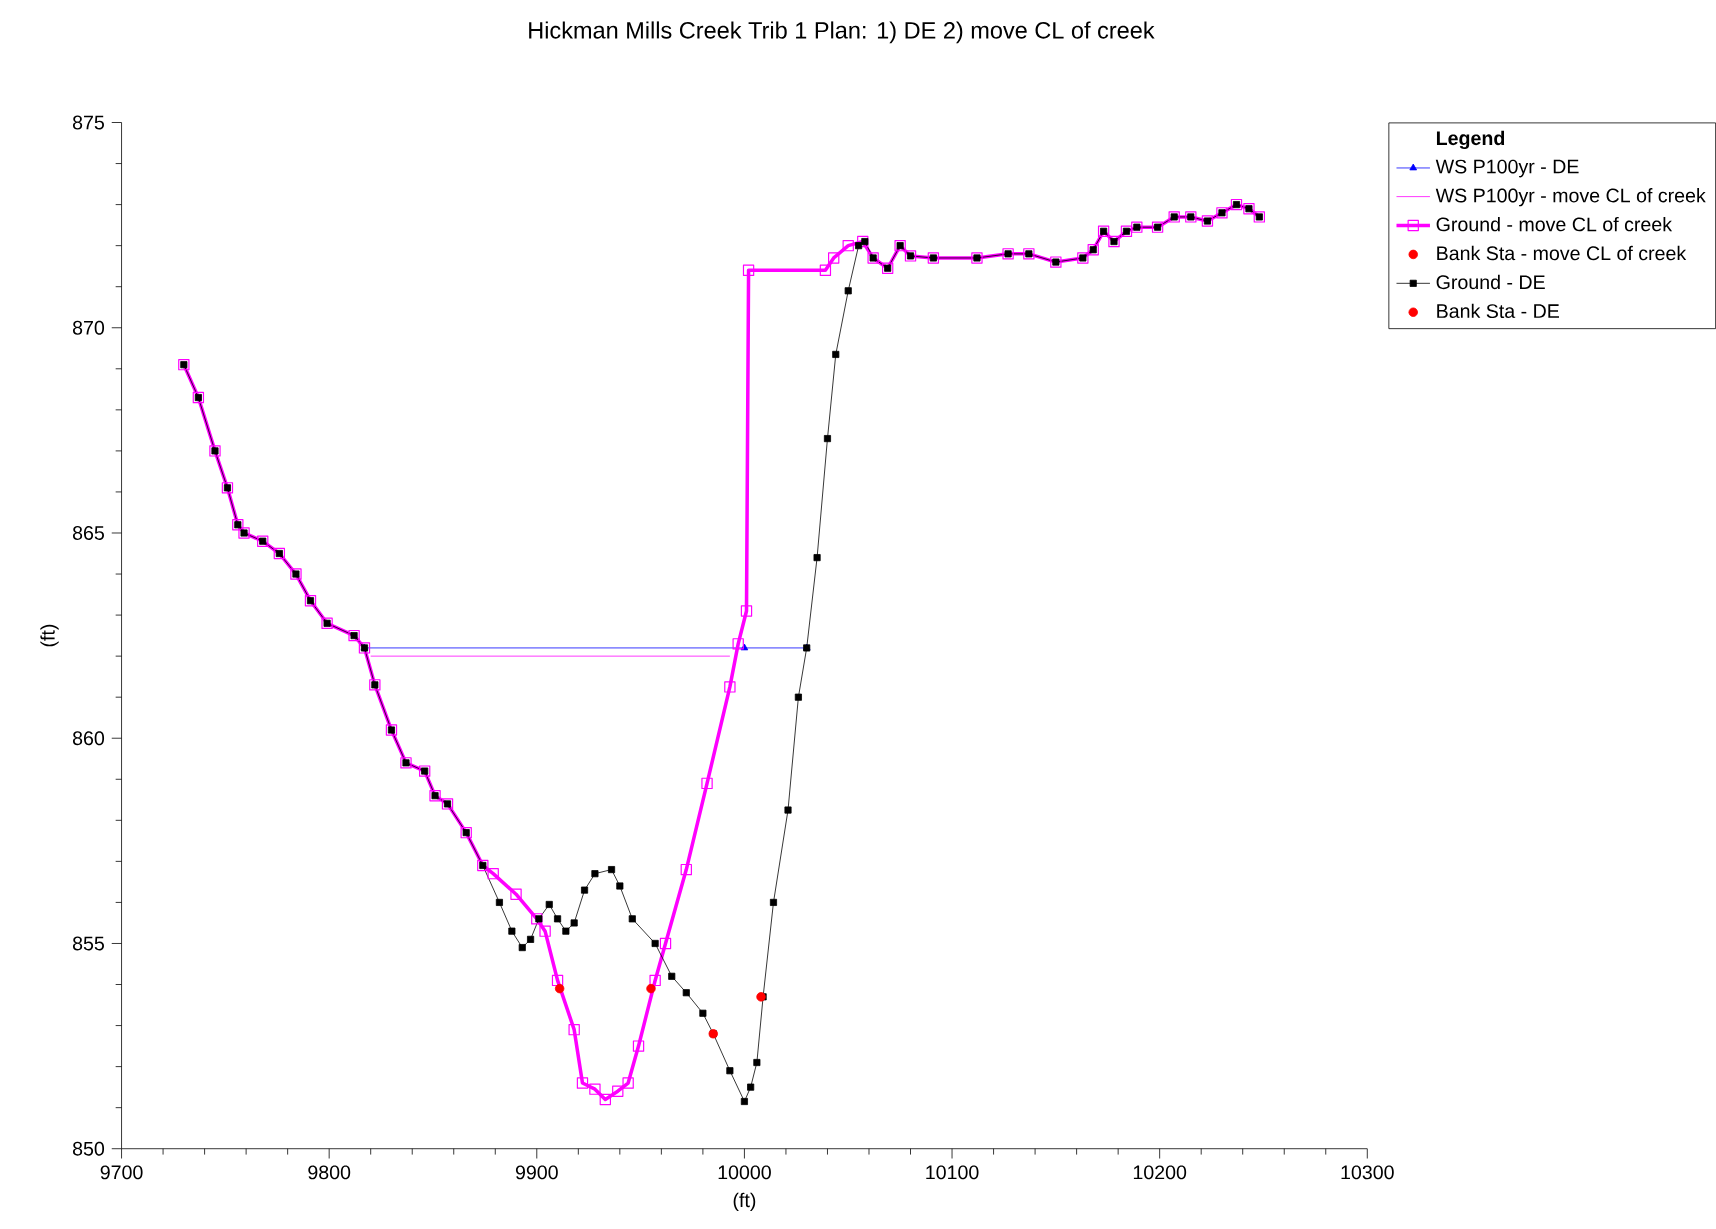  I want to click on y-axis-title: (ft), so click(49, 635).